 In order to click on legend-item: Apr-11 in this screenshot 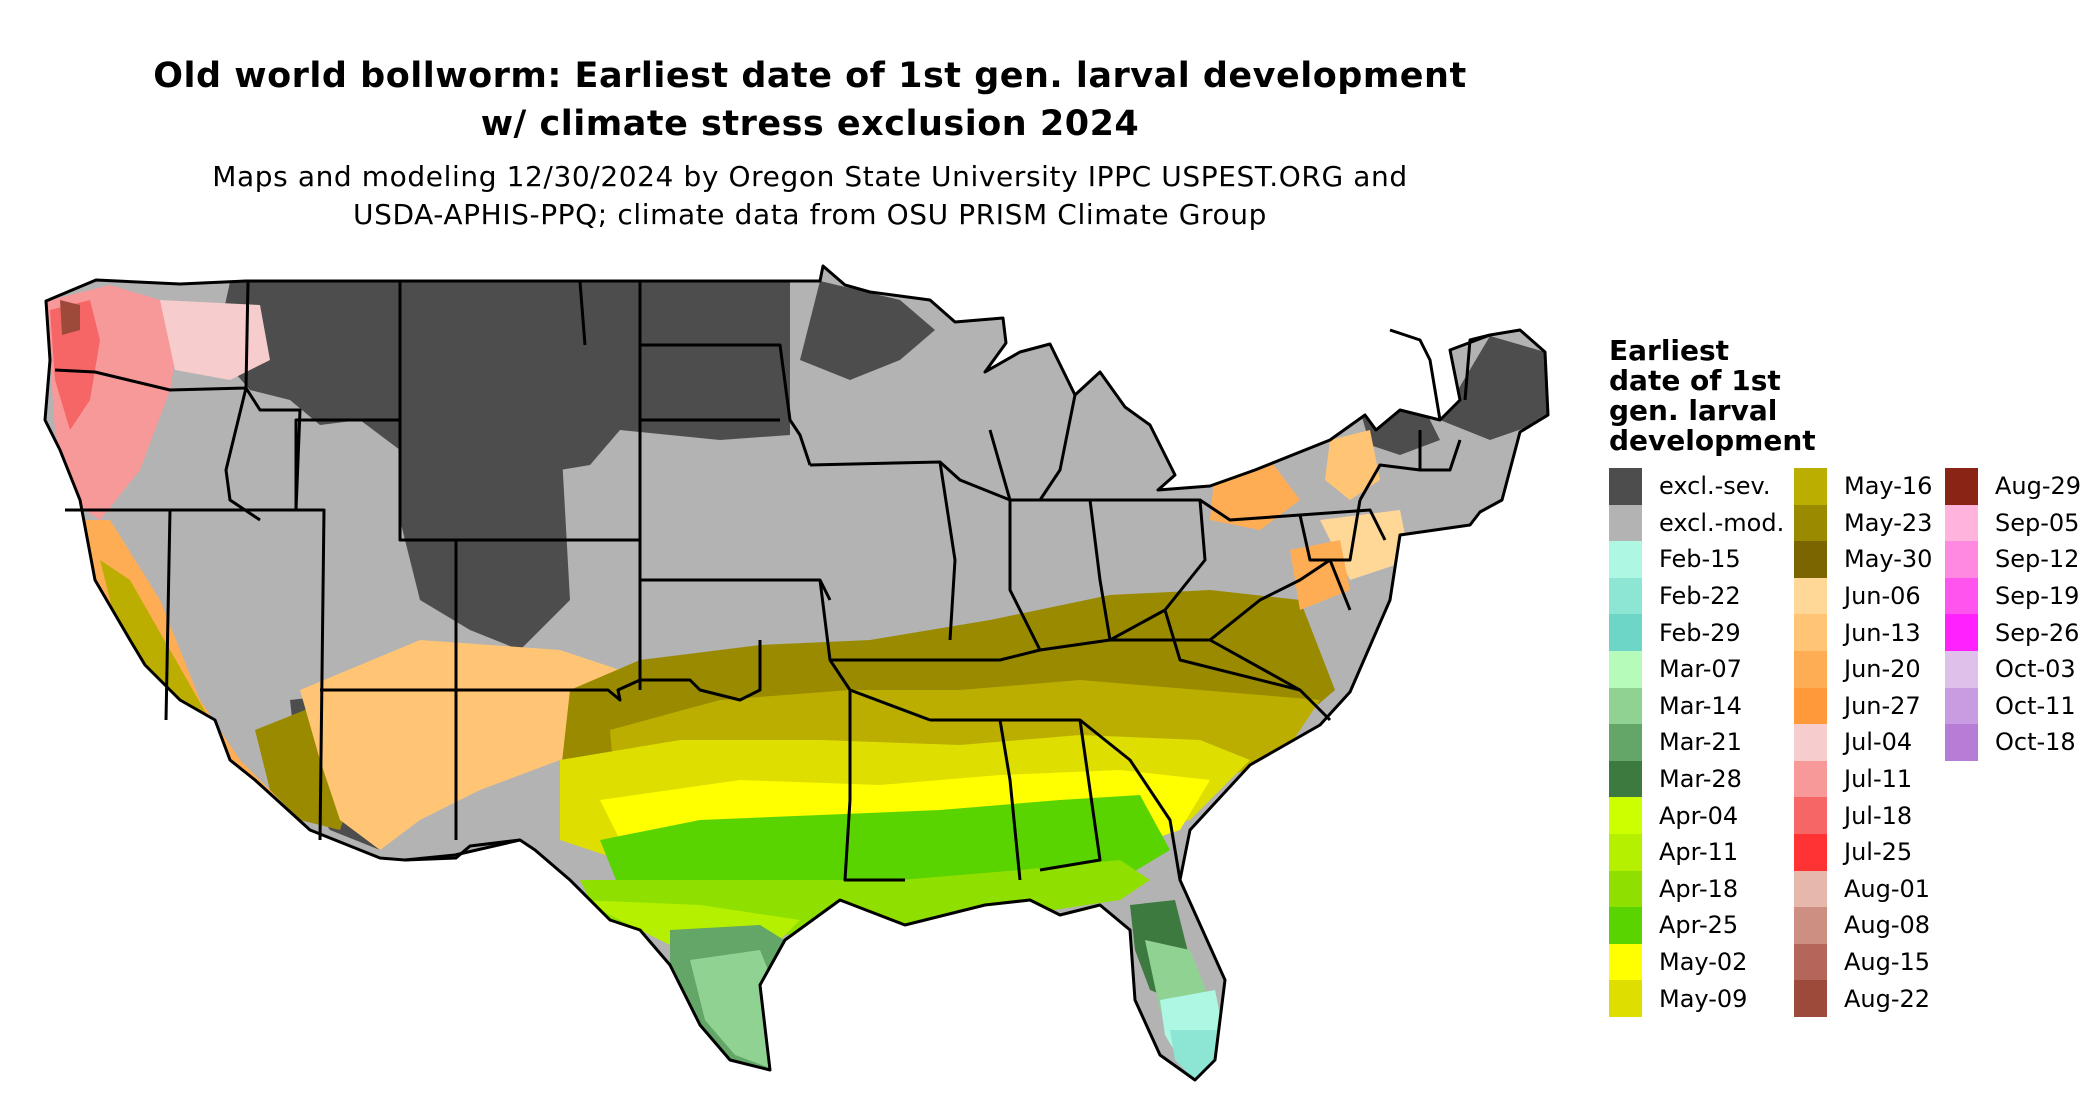, I will do `click(1696, 852)`.